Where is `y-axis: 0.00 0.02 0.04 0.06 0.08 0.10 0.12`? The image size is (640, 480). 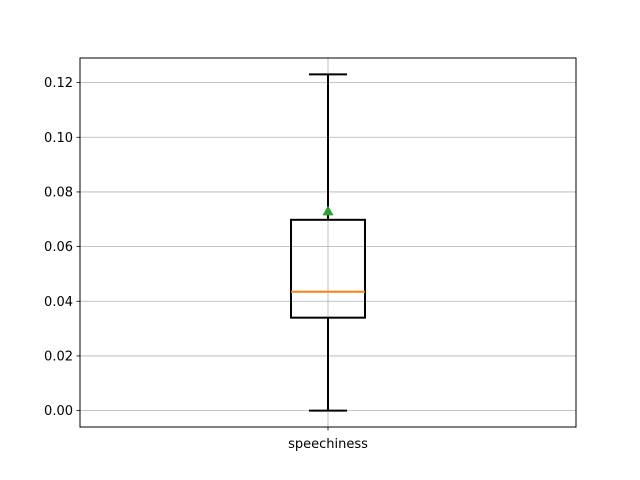 y-axis: 0.00 0.02 0.04 0.06 0.08 0.10 0.12 is located at coordinates (62, 247).